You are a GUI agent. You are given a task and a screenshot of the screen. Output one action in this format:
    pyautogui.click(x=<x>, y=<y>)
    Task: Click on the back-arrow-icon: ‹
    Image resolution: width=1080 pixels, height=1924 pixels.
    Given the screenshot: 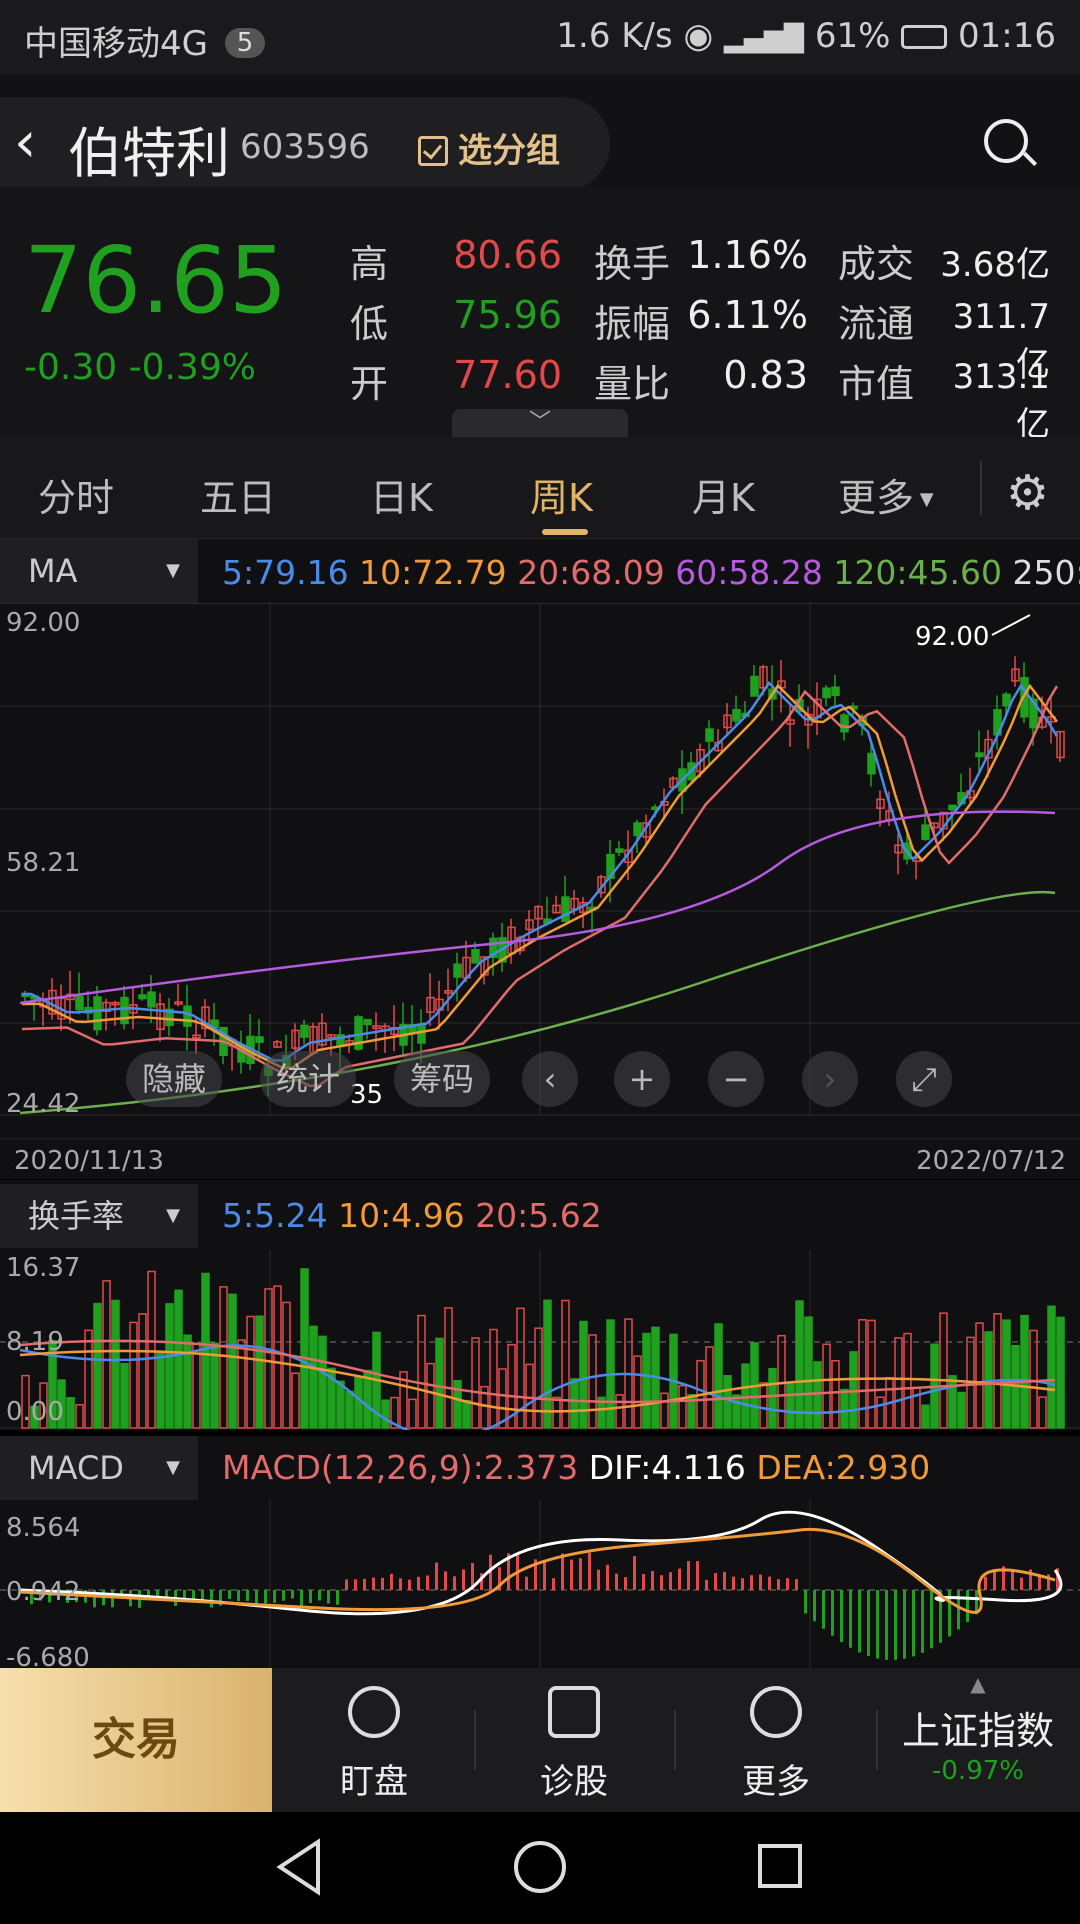 What is the action you would take?
    pyautogui.click(x=25, y=142)
    